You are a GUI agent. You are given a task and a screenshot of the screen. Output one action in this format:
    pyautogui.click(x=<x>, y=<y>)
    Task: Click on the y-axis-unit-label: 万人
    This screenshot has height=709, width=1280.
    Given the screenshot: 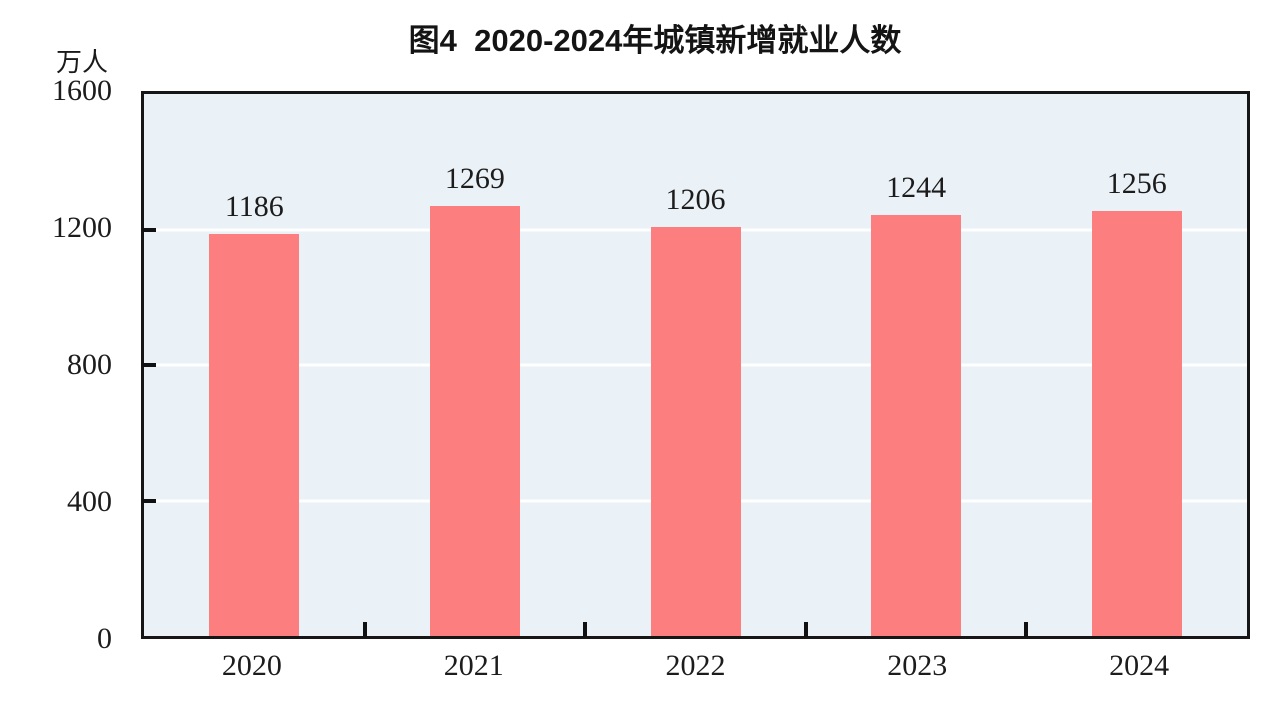 What is the action you would take?
    pyautogui.click(x=82, y=62)
    